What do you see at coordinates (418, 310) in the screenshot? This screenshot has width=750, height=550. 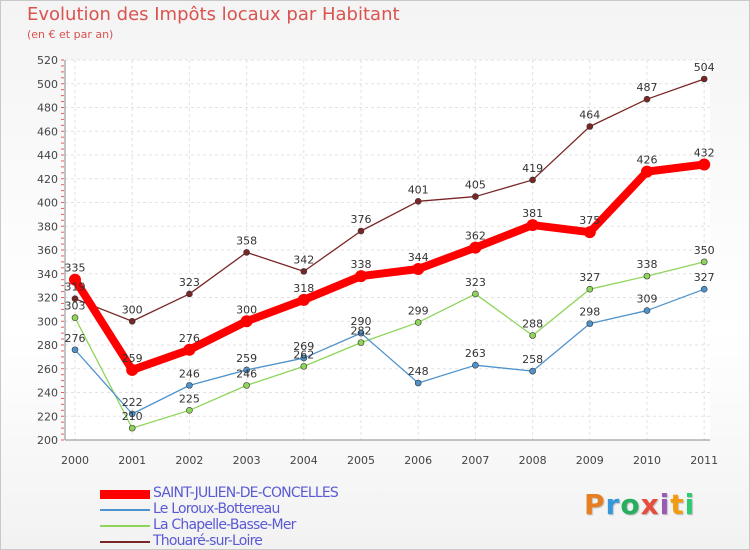 I see `data-label-la-chapelle-basse-mer: 299` at bounding box center [418, 310].